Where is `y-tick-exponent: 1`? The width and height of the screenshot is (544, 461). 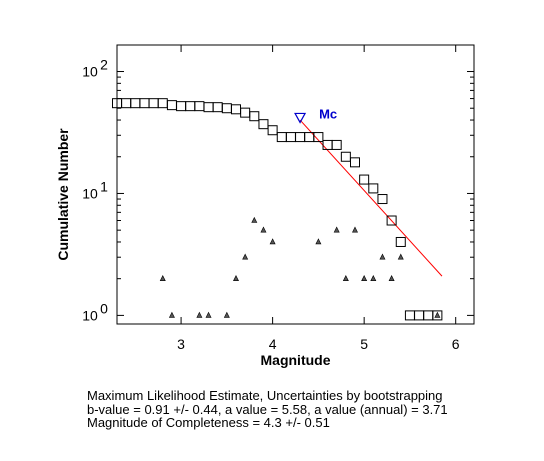 y-tick-exponent: 1 is located at coordinates (104, 186).